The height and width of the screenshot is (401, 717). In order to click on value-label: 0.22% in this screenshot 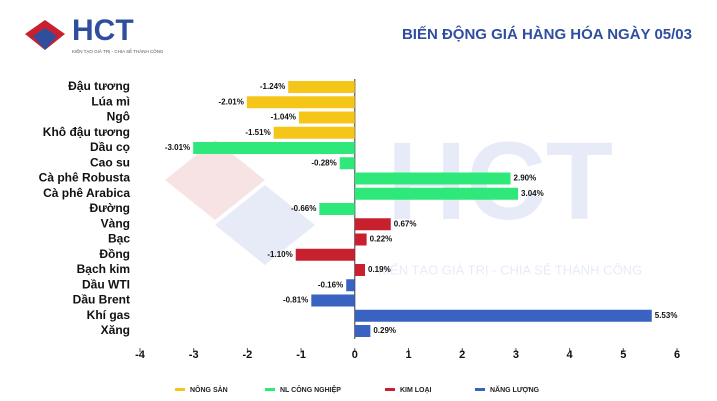, I will do `click(381, 239)`.